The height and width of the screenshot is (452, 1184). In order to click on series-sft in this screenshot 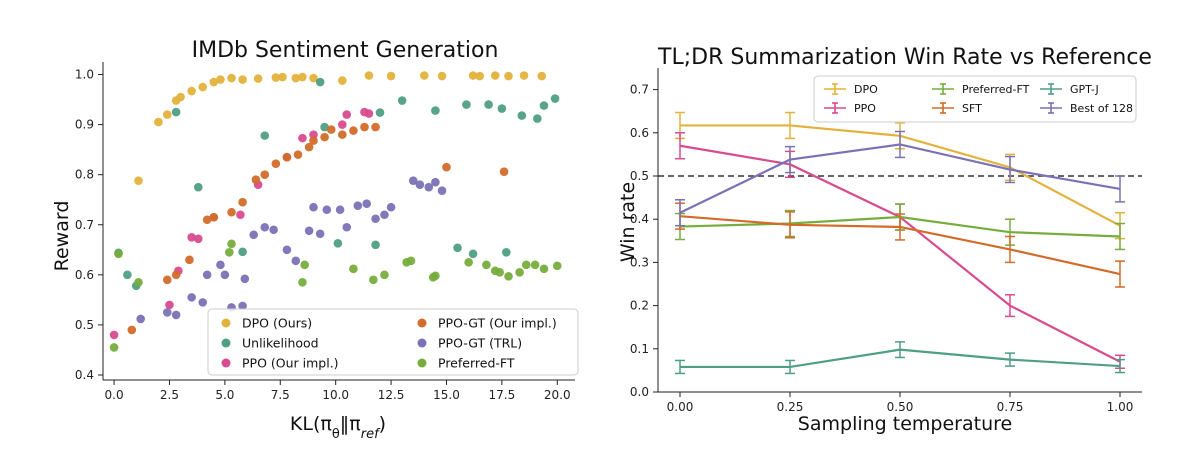, I will do `click(900, 245)`.